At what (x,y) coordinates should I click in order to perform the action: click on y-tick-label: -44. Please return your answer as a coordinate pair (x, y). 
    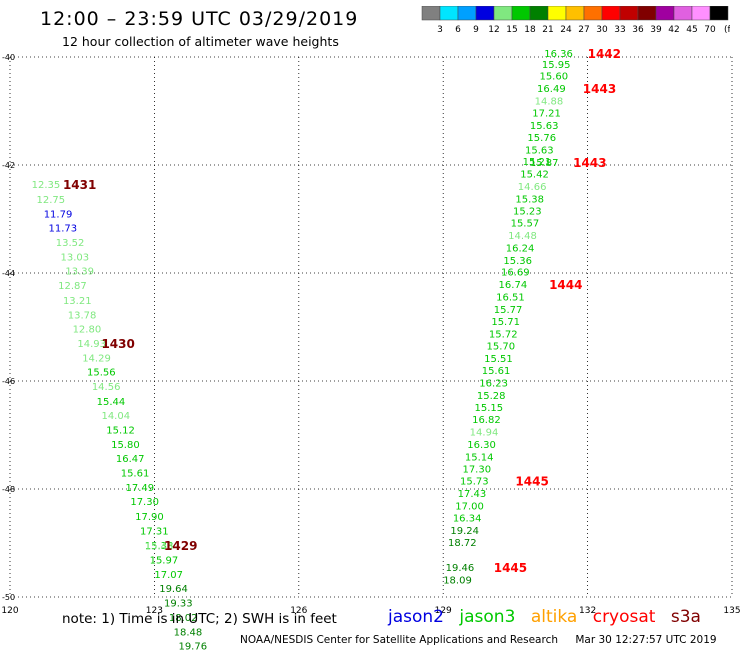
    Looking at the image, I should click on (8, 273).